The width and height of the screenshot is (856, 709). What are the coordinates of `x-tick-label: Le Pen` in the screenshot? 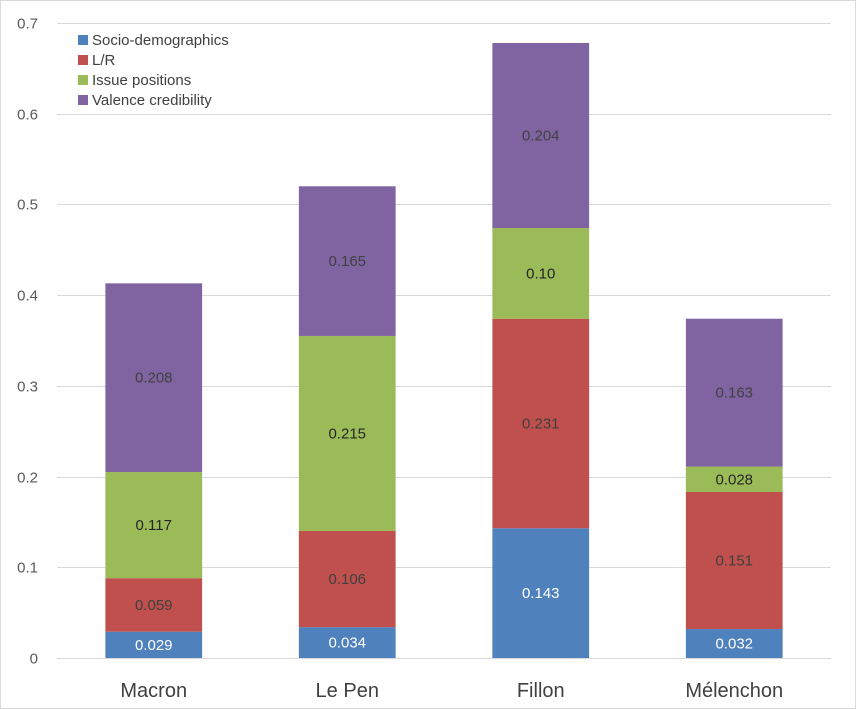 It's located at (347, 691).